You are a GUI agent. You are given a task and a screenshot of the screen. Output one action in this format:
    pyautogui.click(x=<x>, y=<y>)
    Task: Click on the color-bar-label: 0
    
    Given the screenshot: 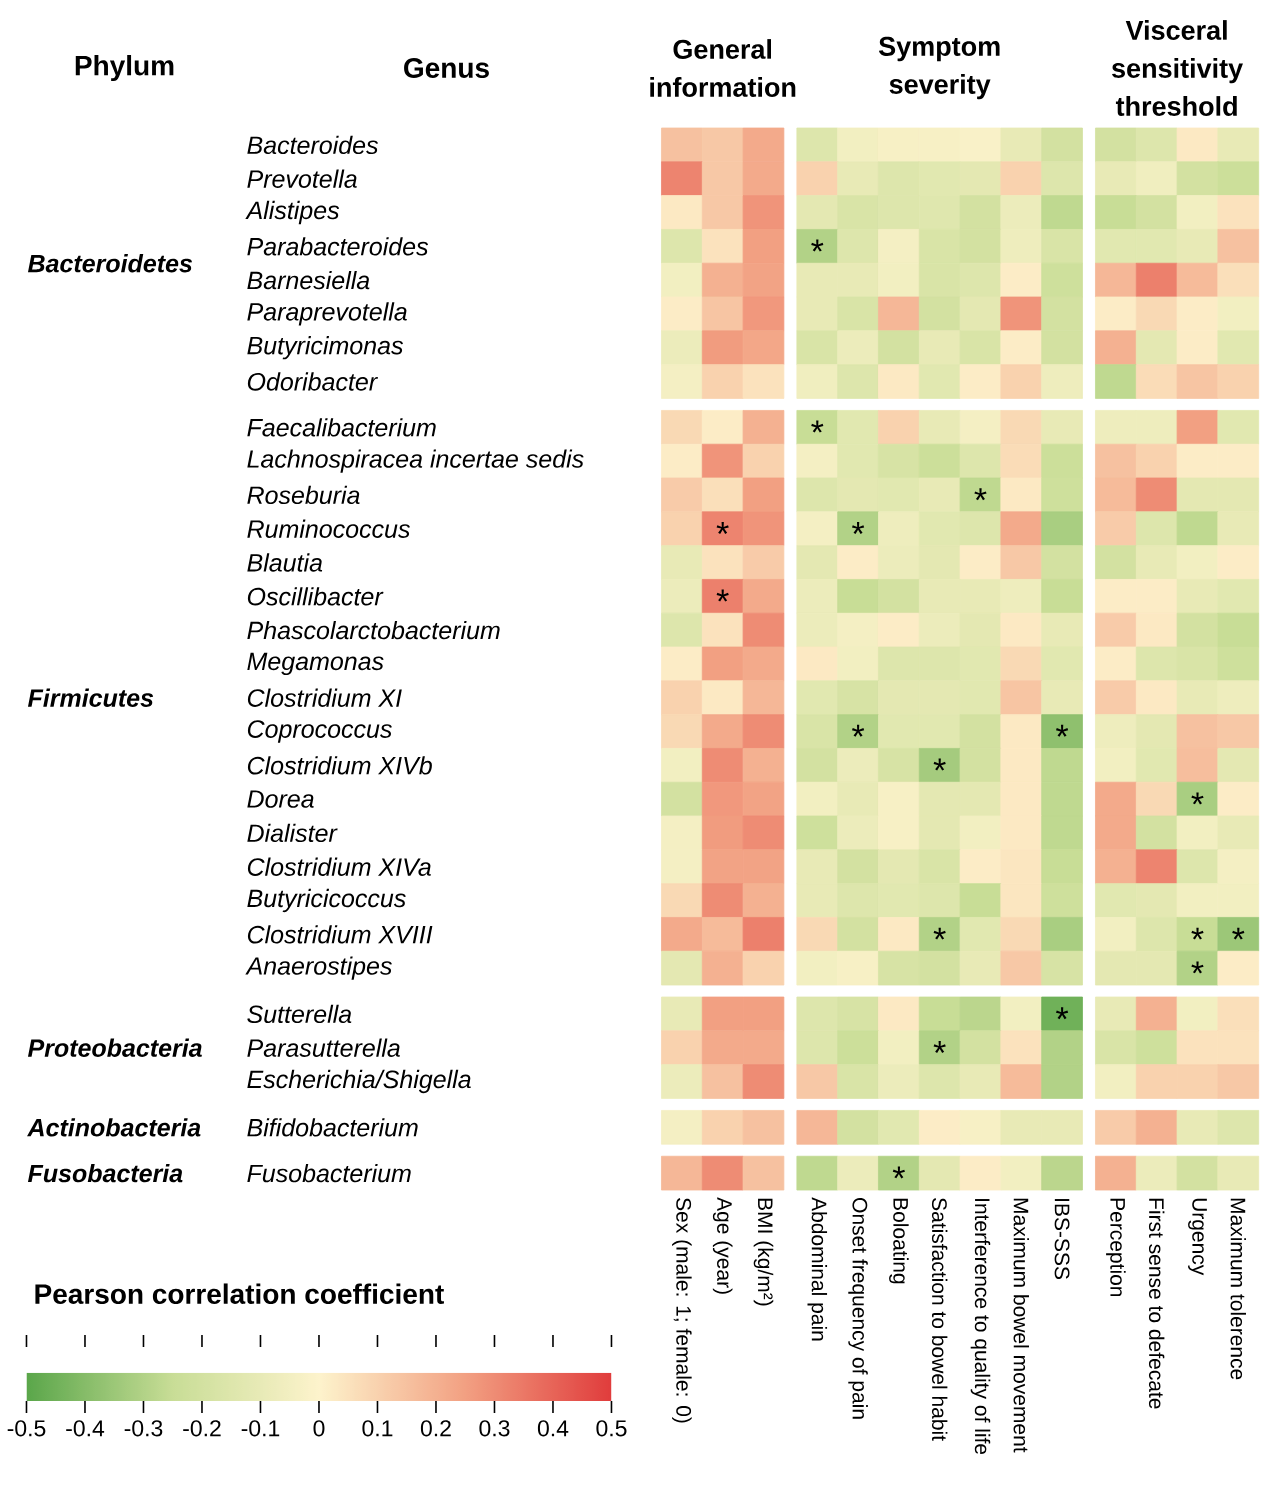 What is the action you would take?
    pyautogui.click(x=319, y=1428)
    